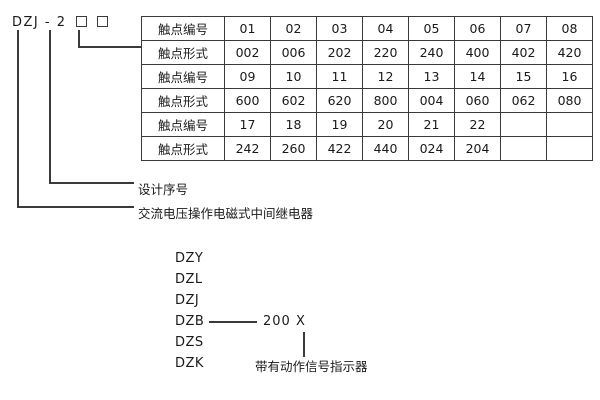 The image size is (600, 400). I want to click on table-cell: 202, so click(339, 52).